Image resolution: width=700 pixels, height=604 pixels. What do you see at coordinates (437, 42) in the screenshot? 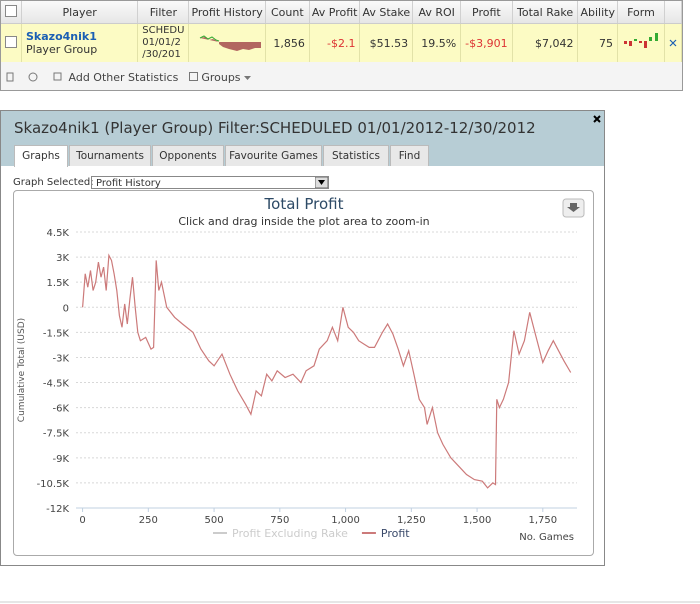
I see `av-roi-cell: 19.5%` at bounding box center [437, 42].